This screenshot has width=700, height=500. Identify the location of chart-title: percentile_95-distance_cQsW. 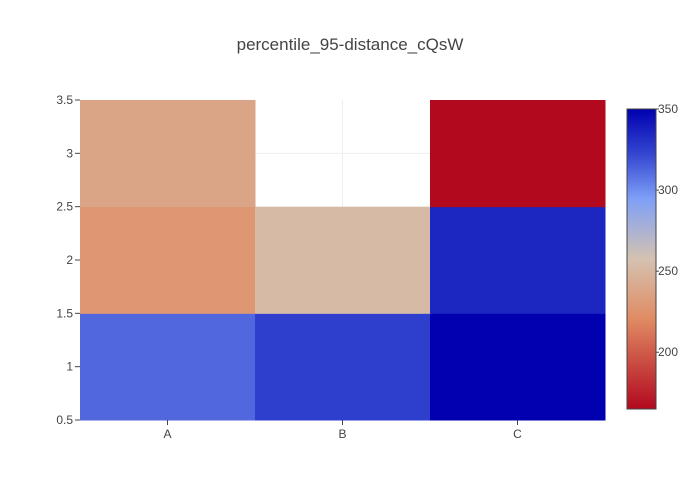
(350, 44).